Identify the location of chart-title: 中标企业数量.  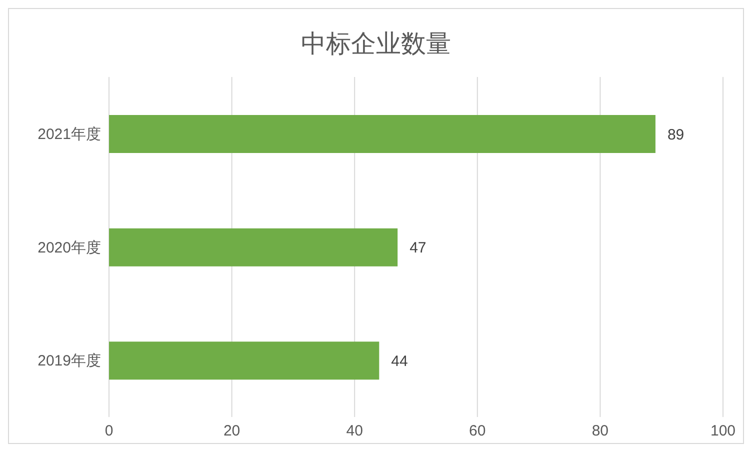
(376, 44).